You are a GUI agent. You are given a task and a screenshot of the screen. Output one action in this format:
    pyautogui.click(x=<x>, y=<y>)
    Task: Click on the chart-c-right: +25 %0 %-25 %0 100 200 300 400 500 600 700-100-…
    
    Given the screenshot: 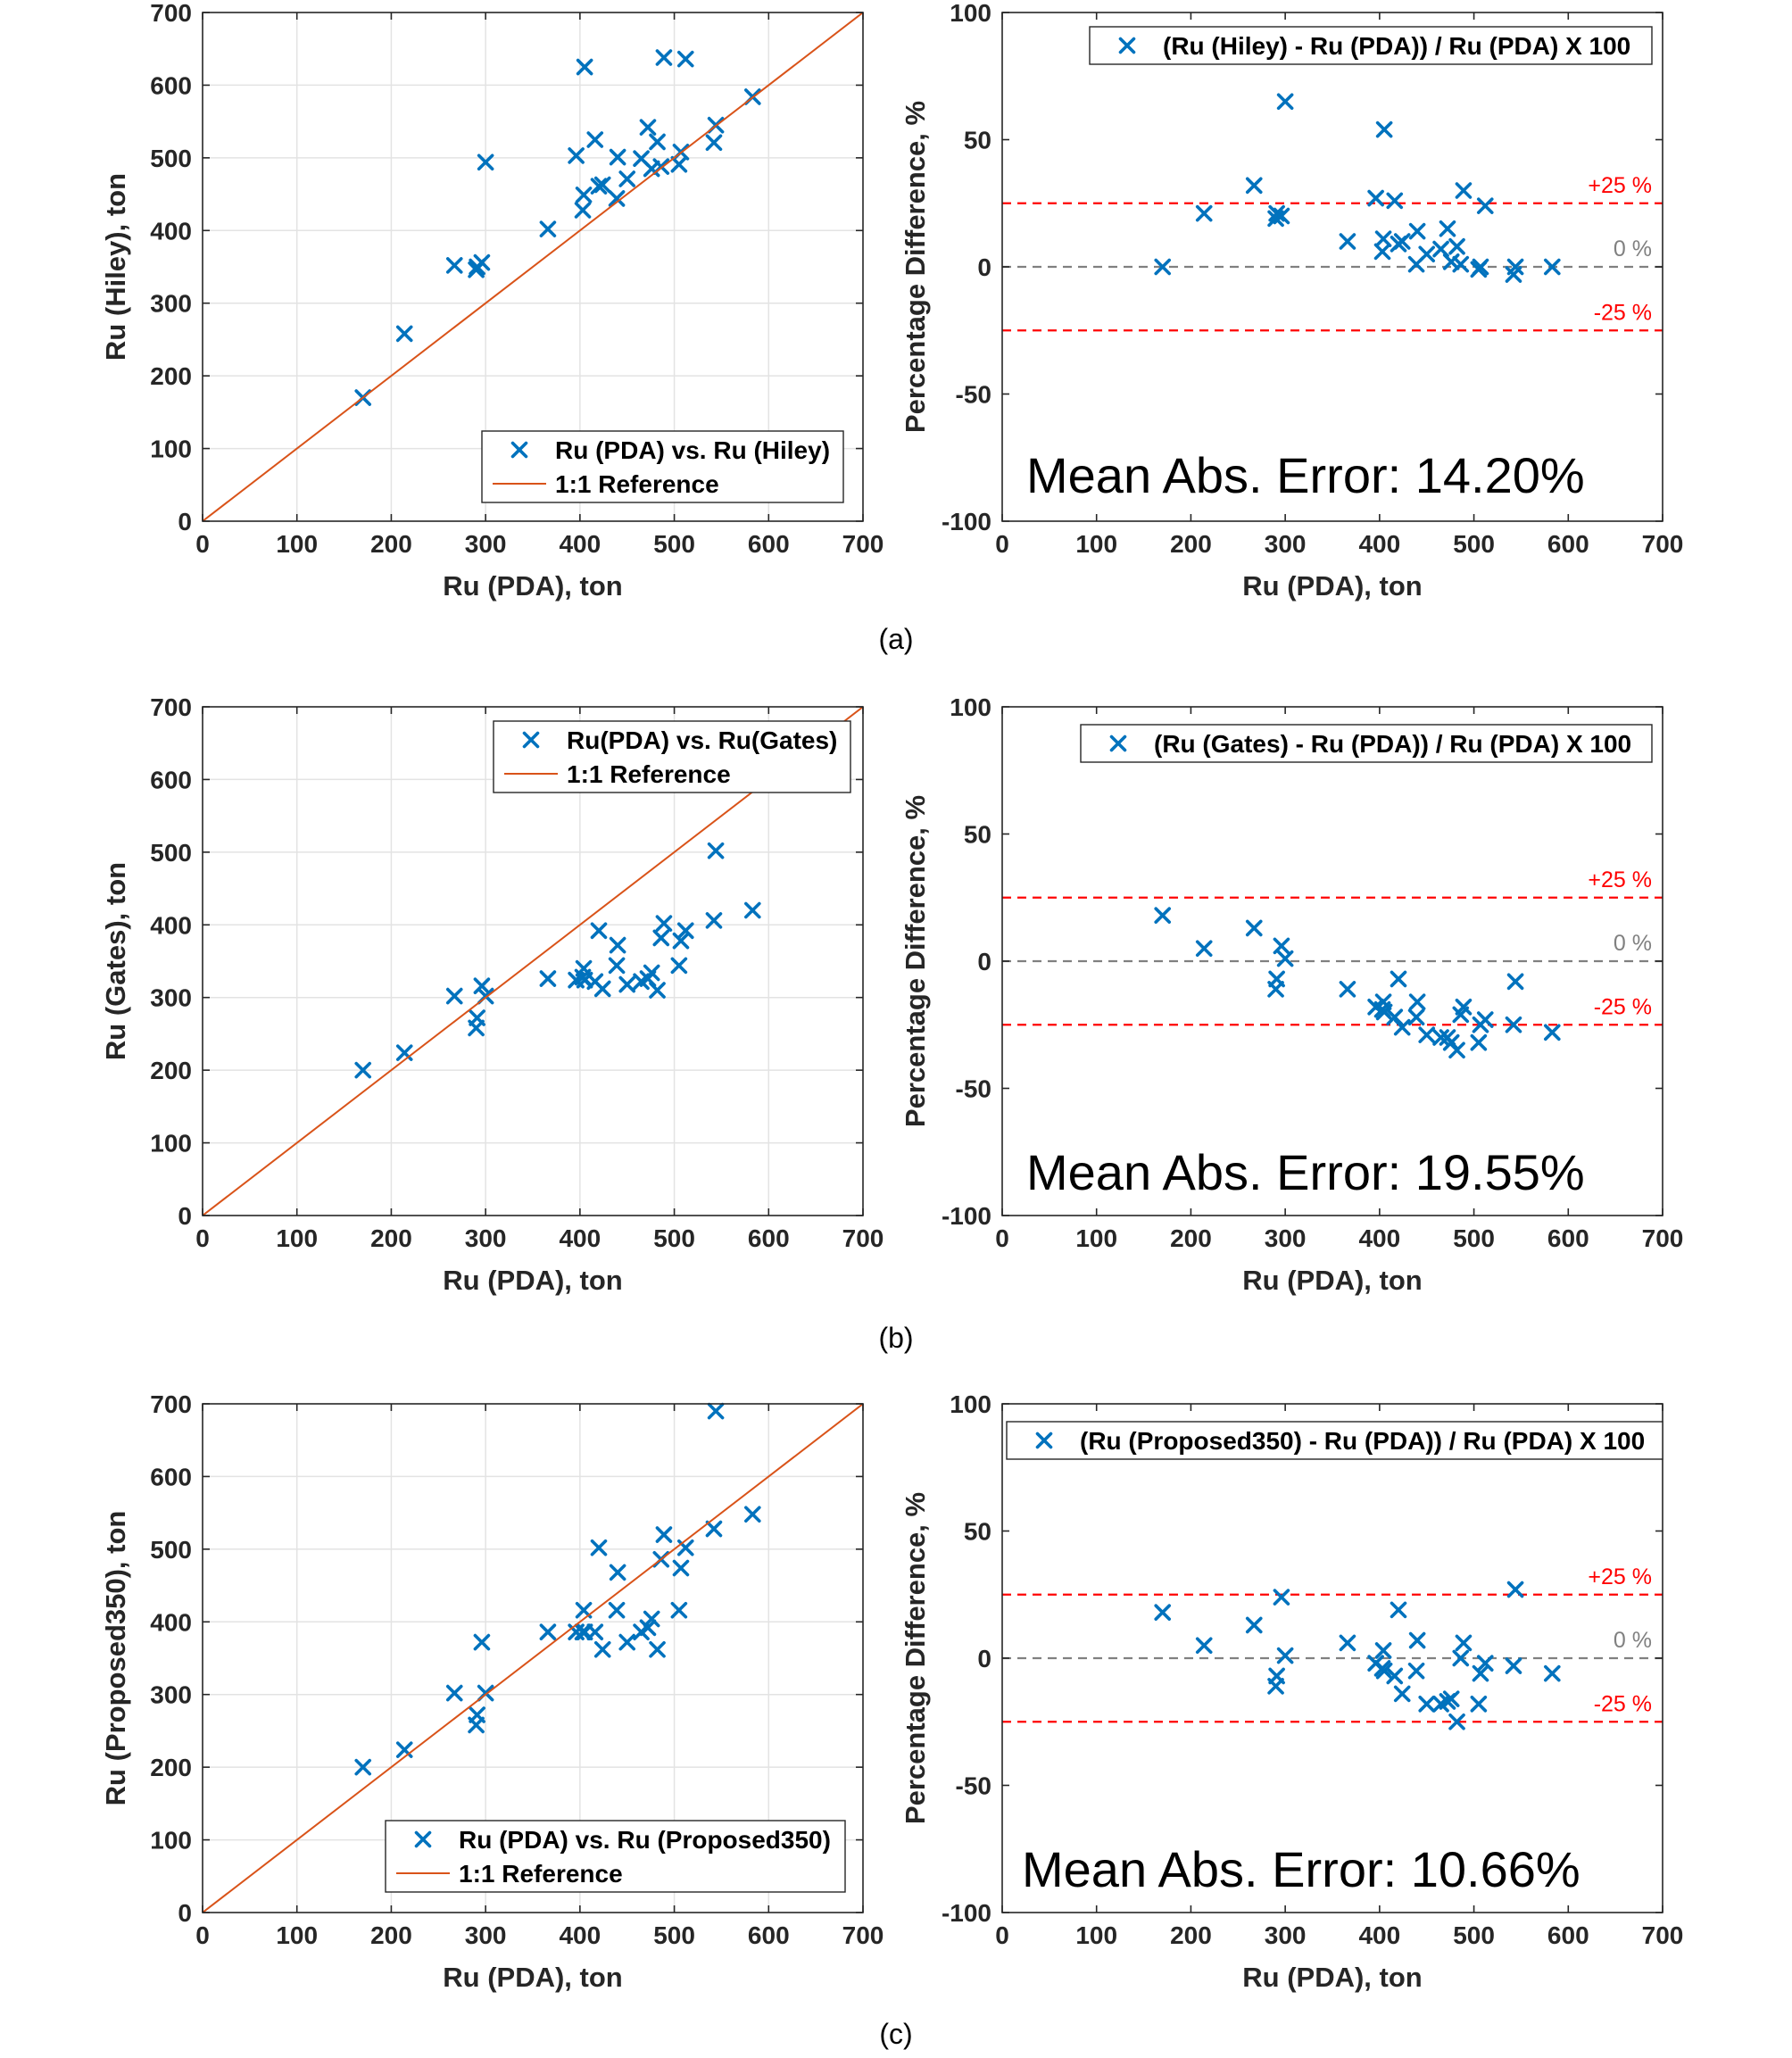 What is the action you would take?
    pyautogui.click(x=1291, y=1692)
    